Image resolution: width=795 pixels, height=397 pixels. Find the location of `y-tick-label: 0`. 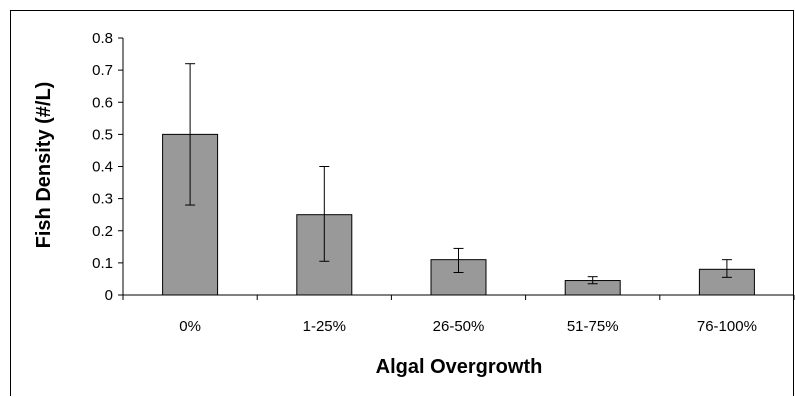

y-tick-label: 0 is located at coordinates (109, 295).